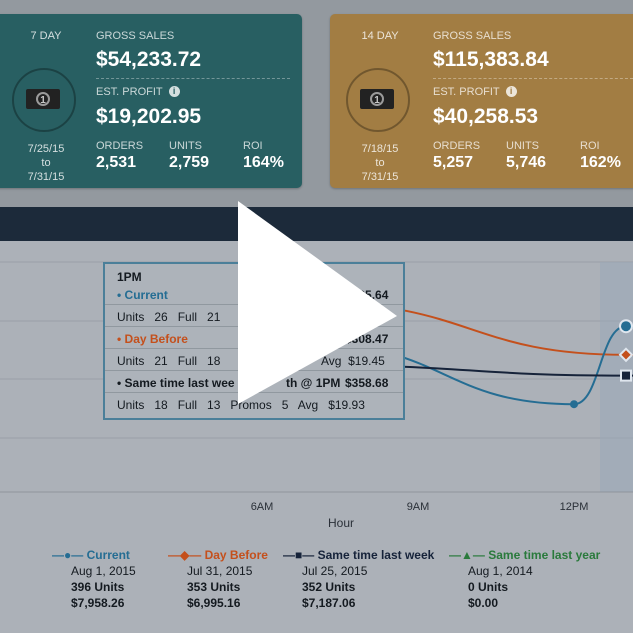  Describe the element at coordinates (625, 355) in the screenshot. I see `data-point-day-before` at that location.